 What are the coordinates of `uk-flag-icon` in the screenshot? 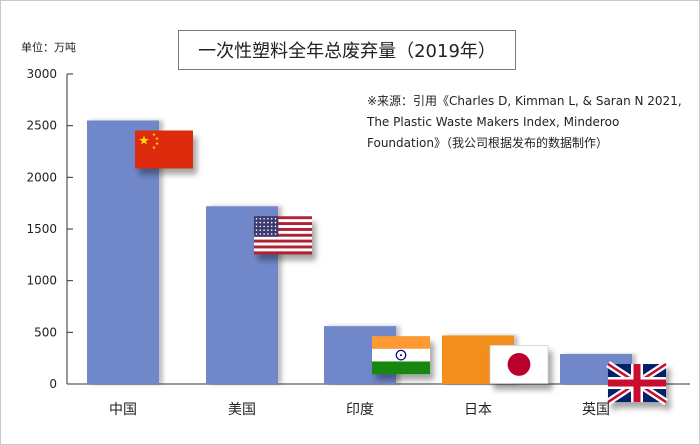 It's located at (637, 383).